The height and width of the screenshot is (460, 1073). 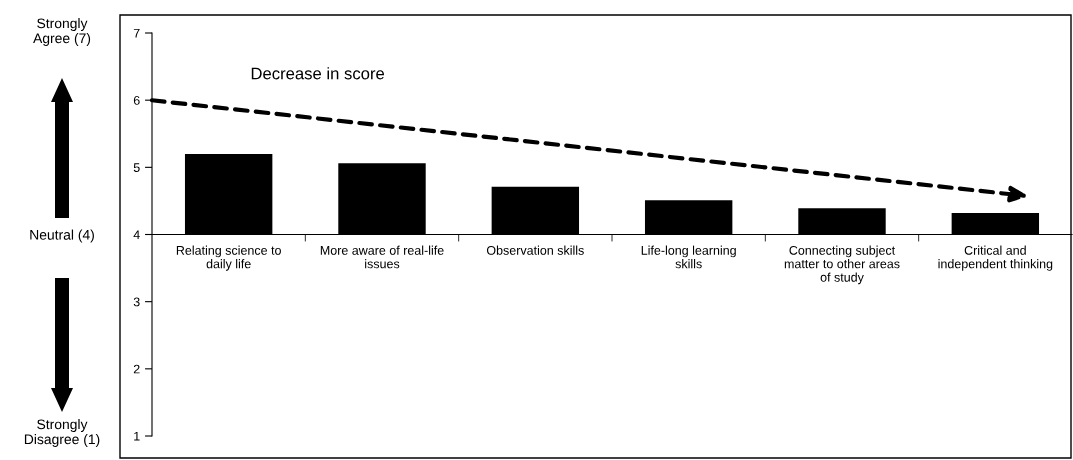 I want to click on annotation: Decrease in score, so click(x=318, y=73).